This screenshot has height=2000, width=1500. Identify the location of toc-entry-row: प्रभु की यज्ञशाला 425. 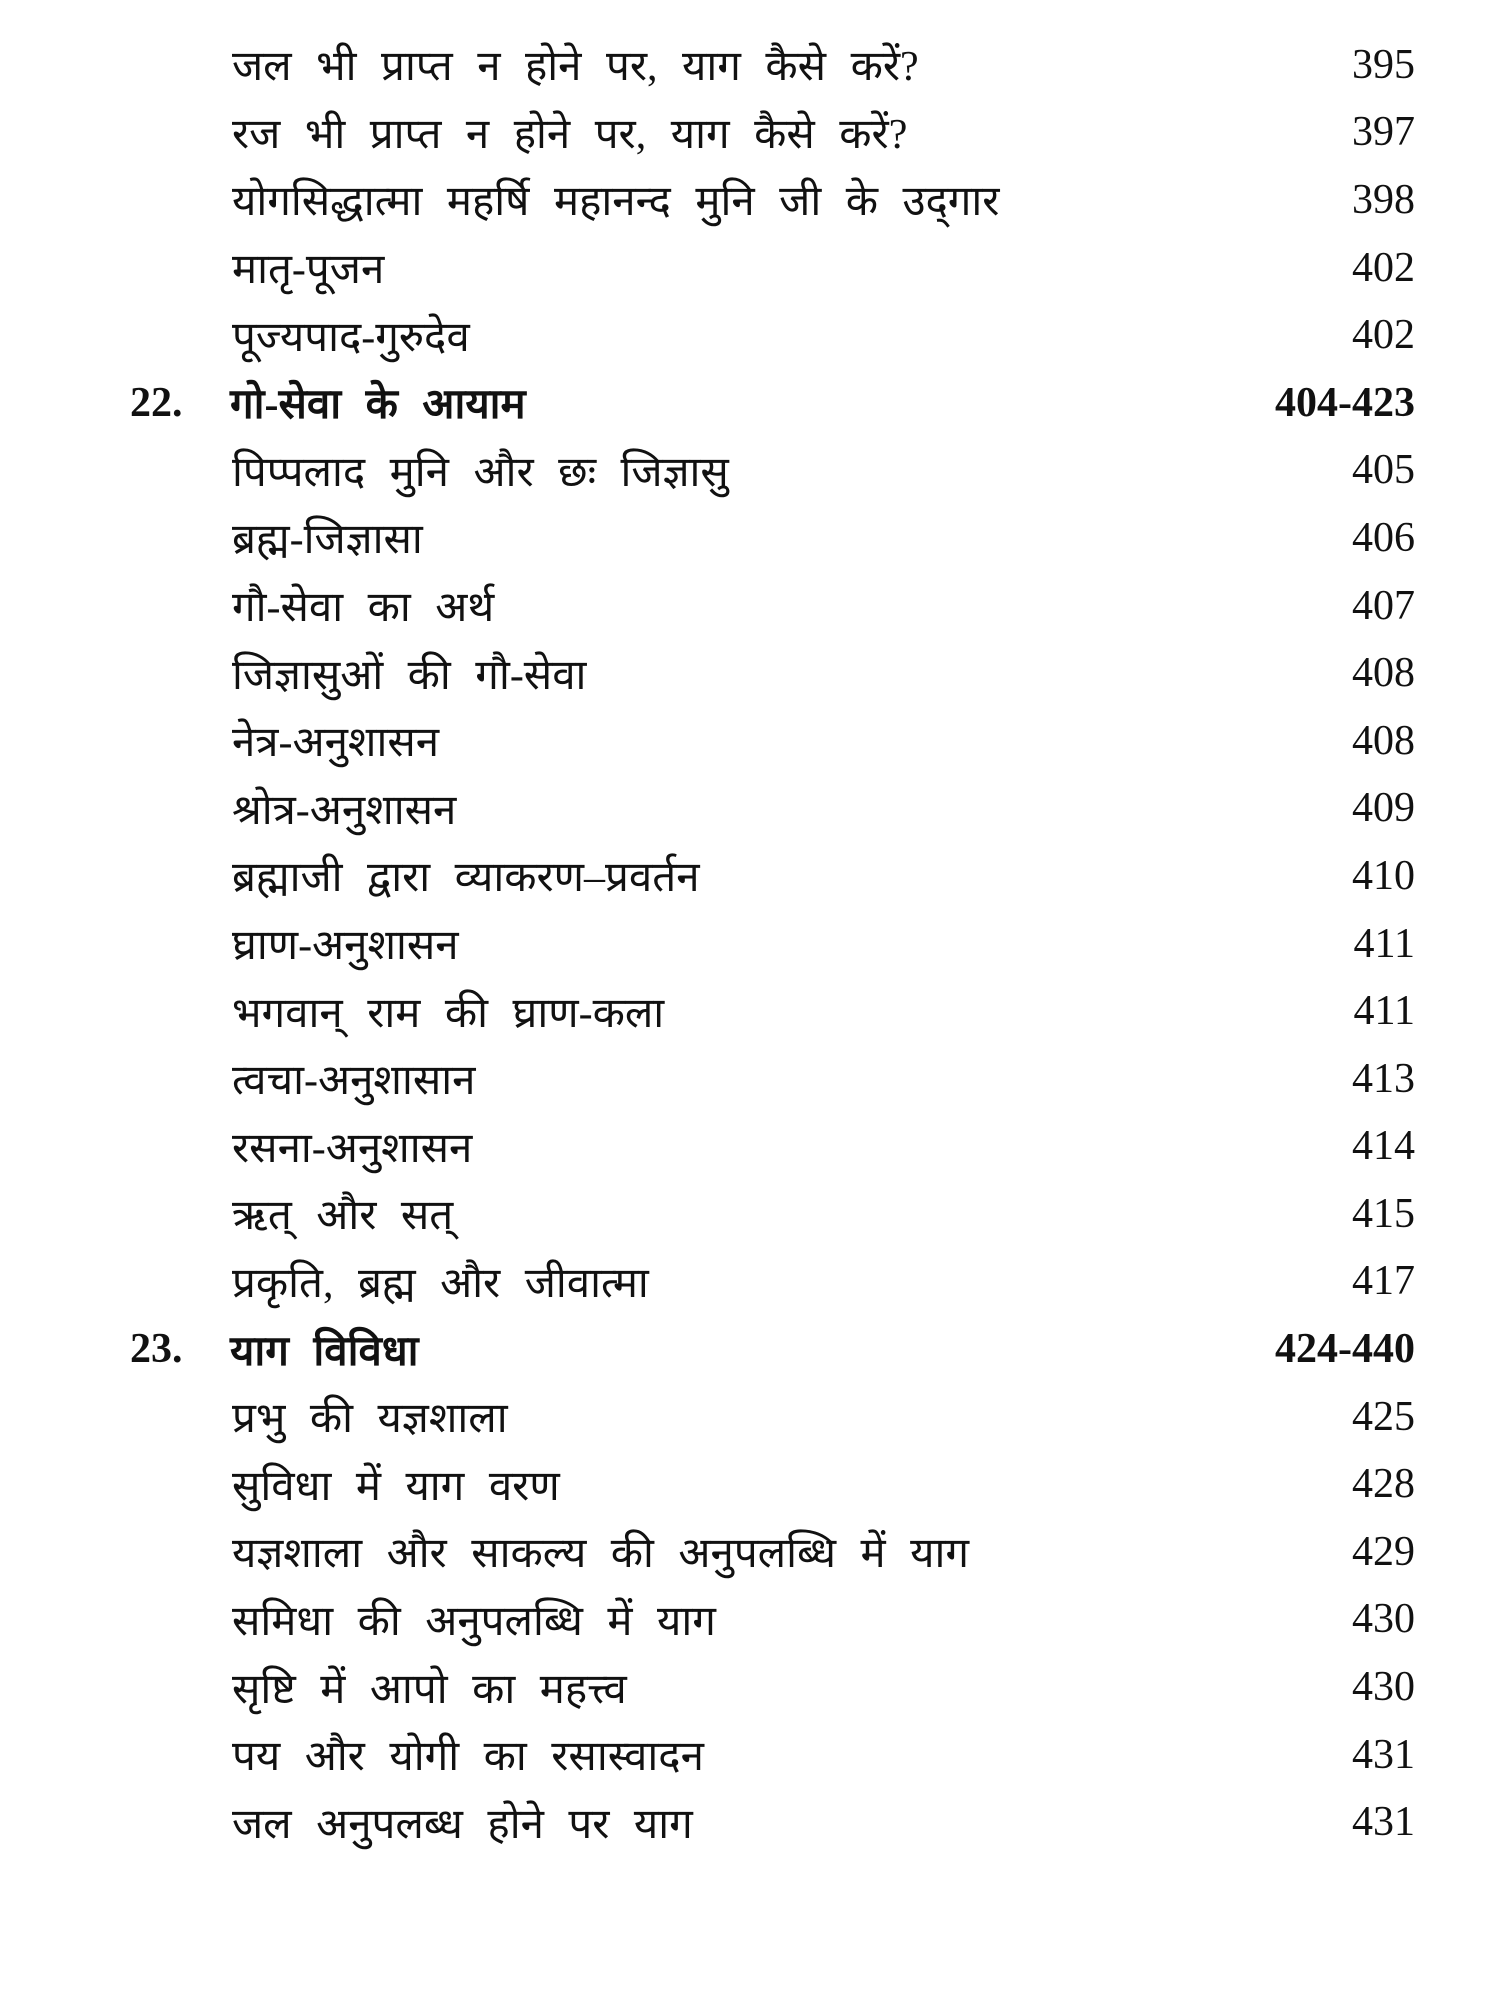
(772, 1417).